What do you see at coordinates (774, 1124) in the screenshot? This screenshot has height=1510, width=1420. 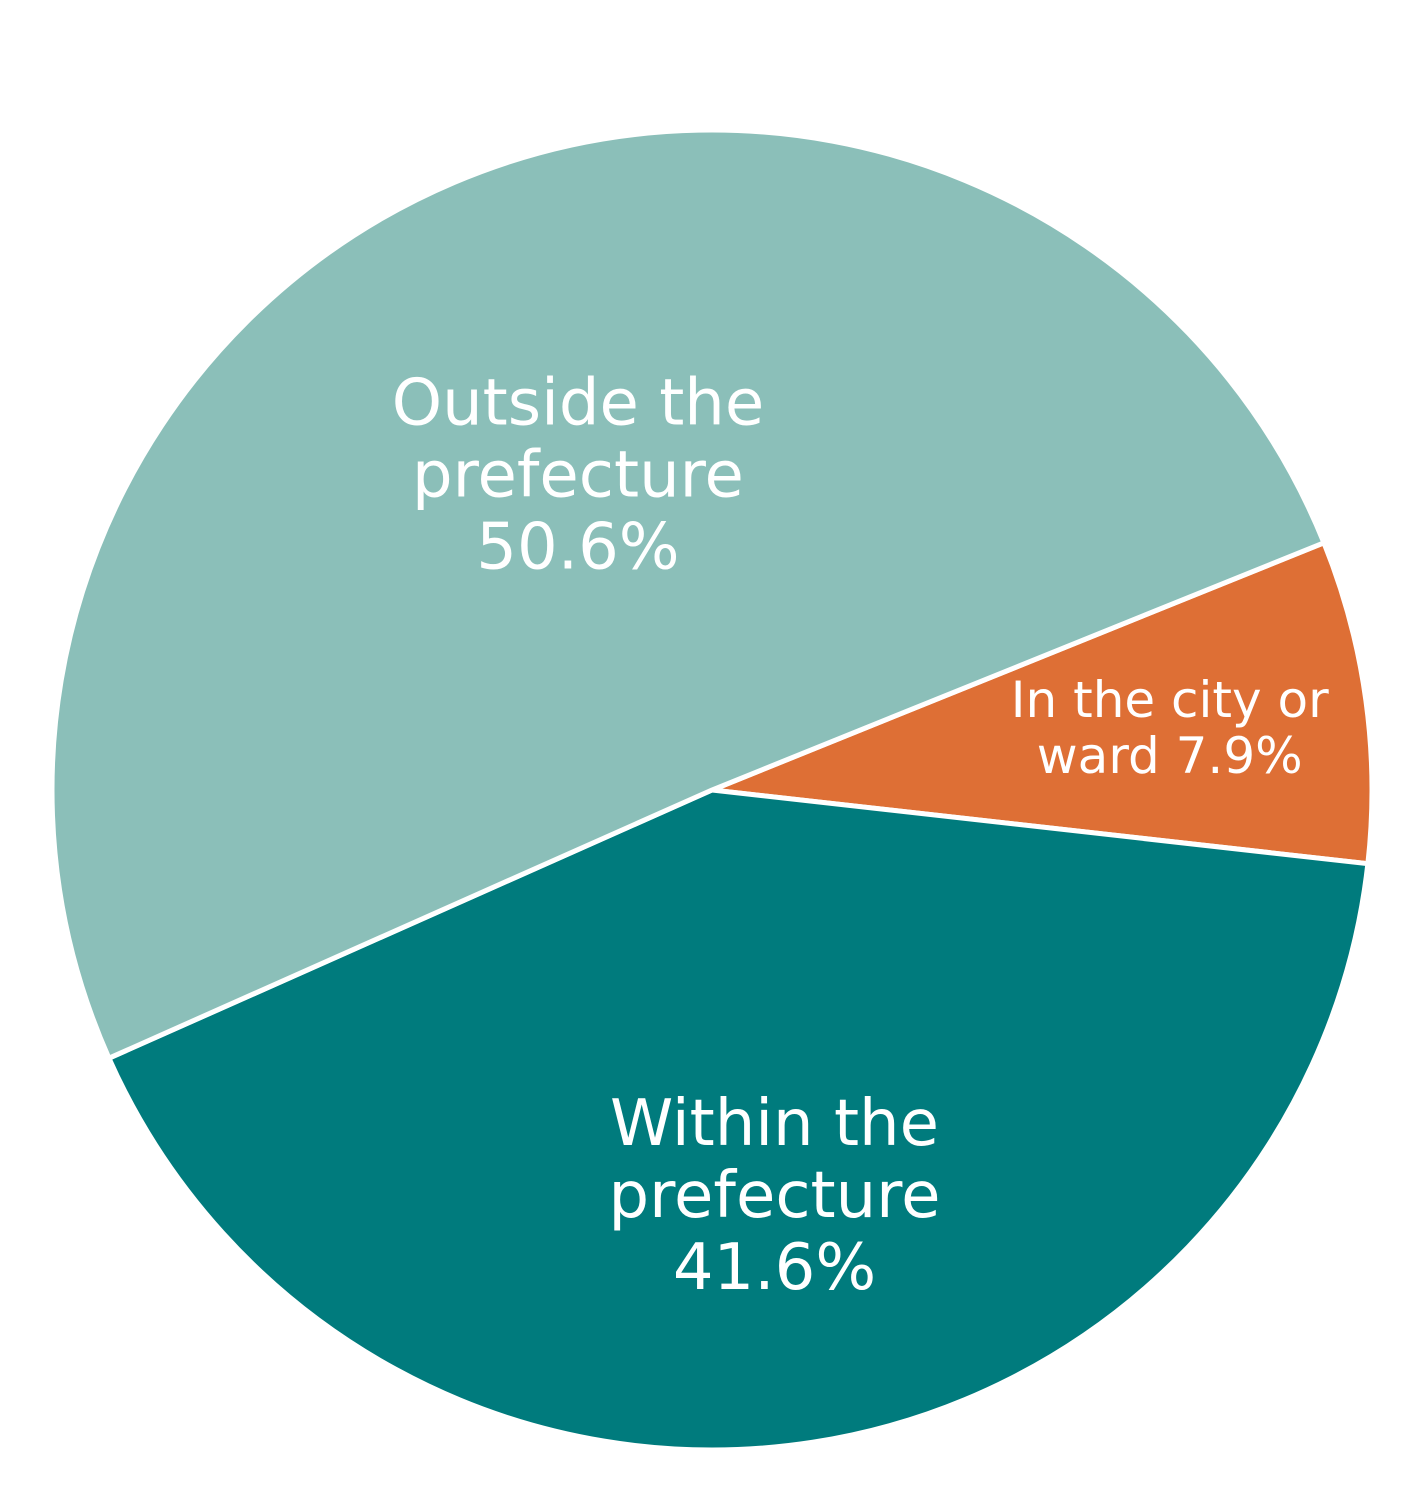 I see `slice-label-line: Within the` at bounding box center [774, 1124].